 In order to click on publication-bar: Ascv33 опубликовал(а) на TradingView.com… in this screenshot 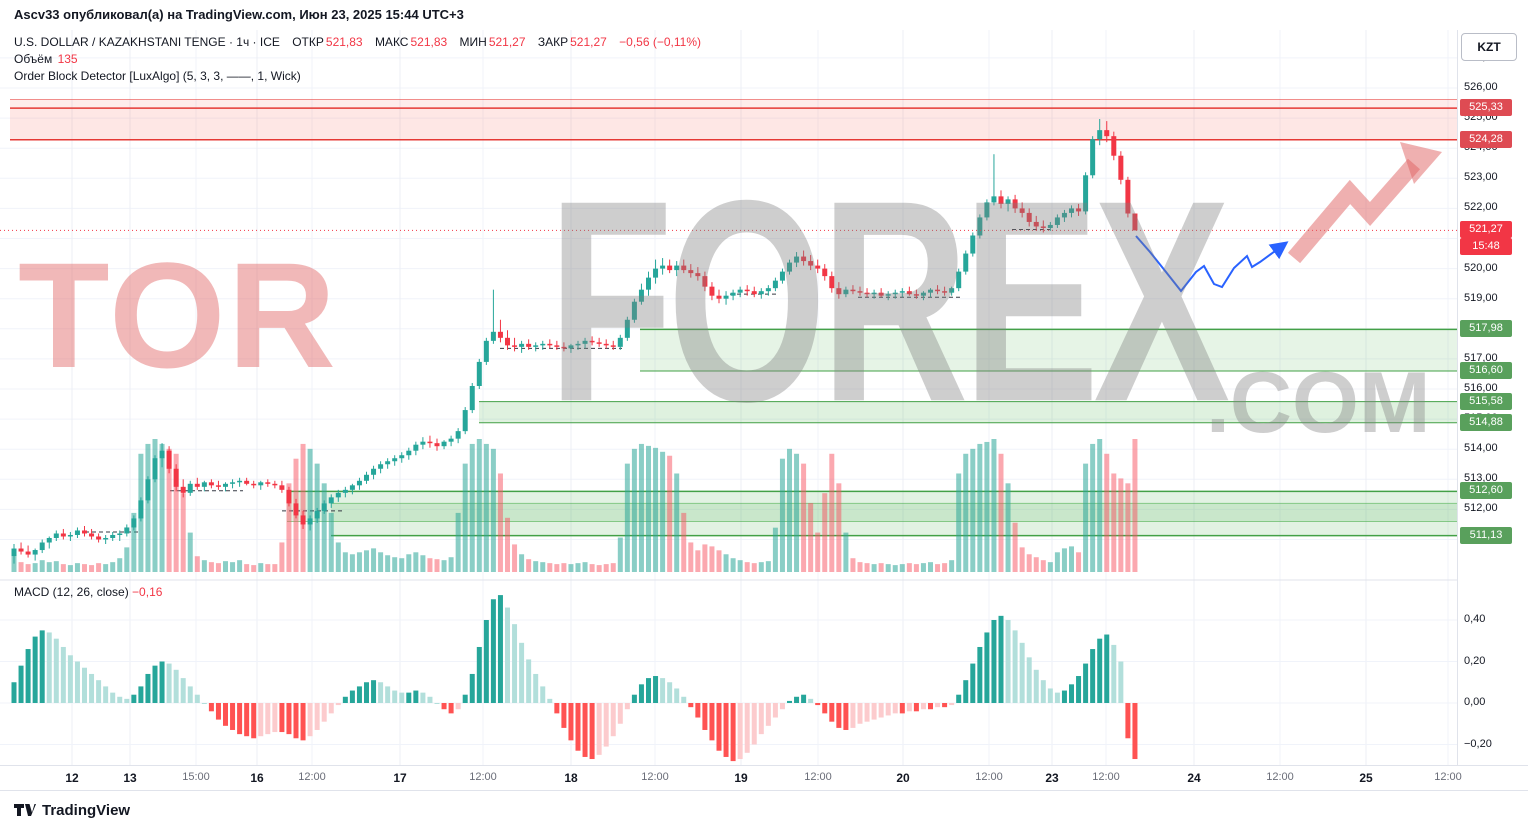, I will do `click(764, 15)`.